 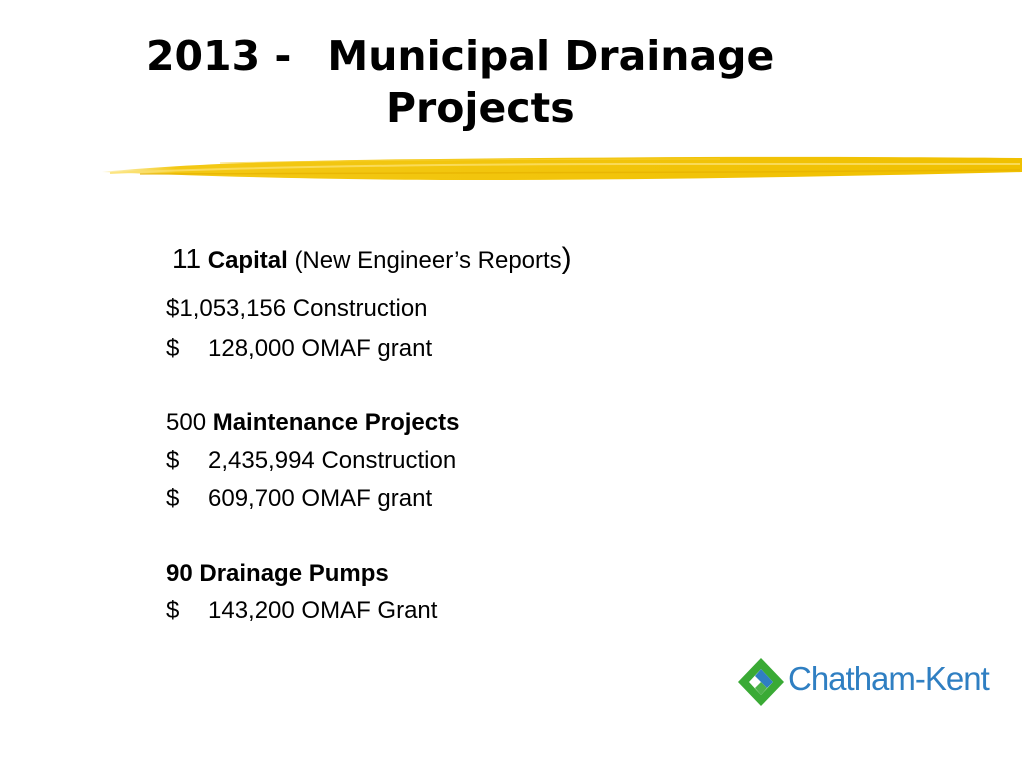 I want to click on title-main: Municipal Drainage, so click(x=551, y=56).